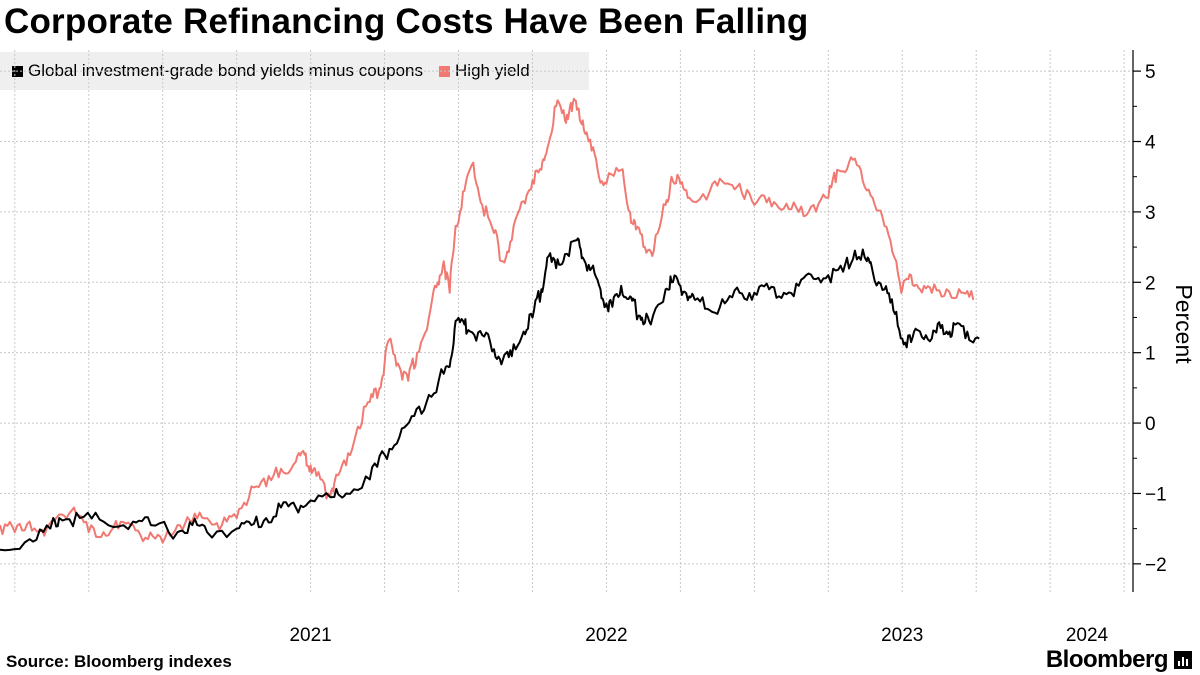 Image resolution: width=1200 pixels, height=675 pixels. What do you see at coordinates (1149, 321) in the screenshot?
I see `y-axis: 5 4 3 2 1 0 −1 −2` at bounding box center [1149, 321].